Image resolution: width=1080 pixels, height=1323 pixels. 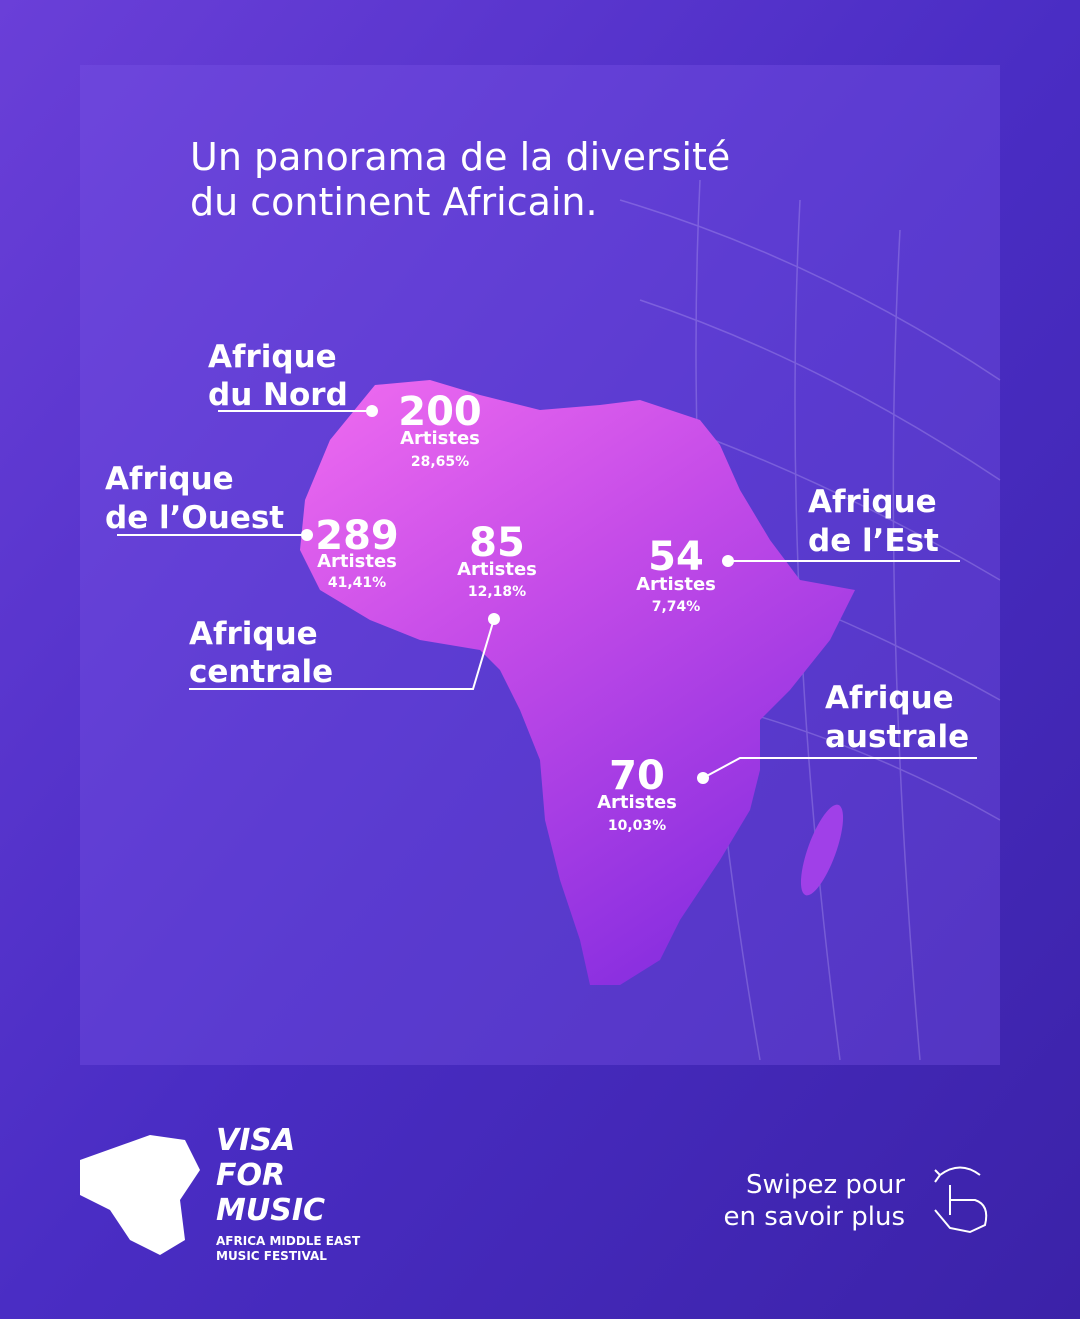 What do you see at coordinates (440, 412) in the screenshot?
I see `region-count: 200` at bounding box center [440, 412].